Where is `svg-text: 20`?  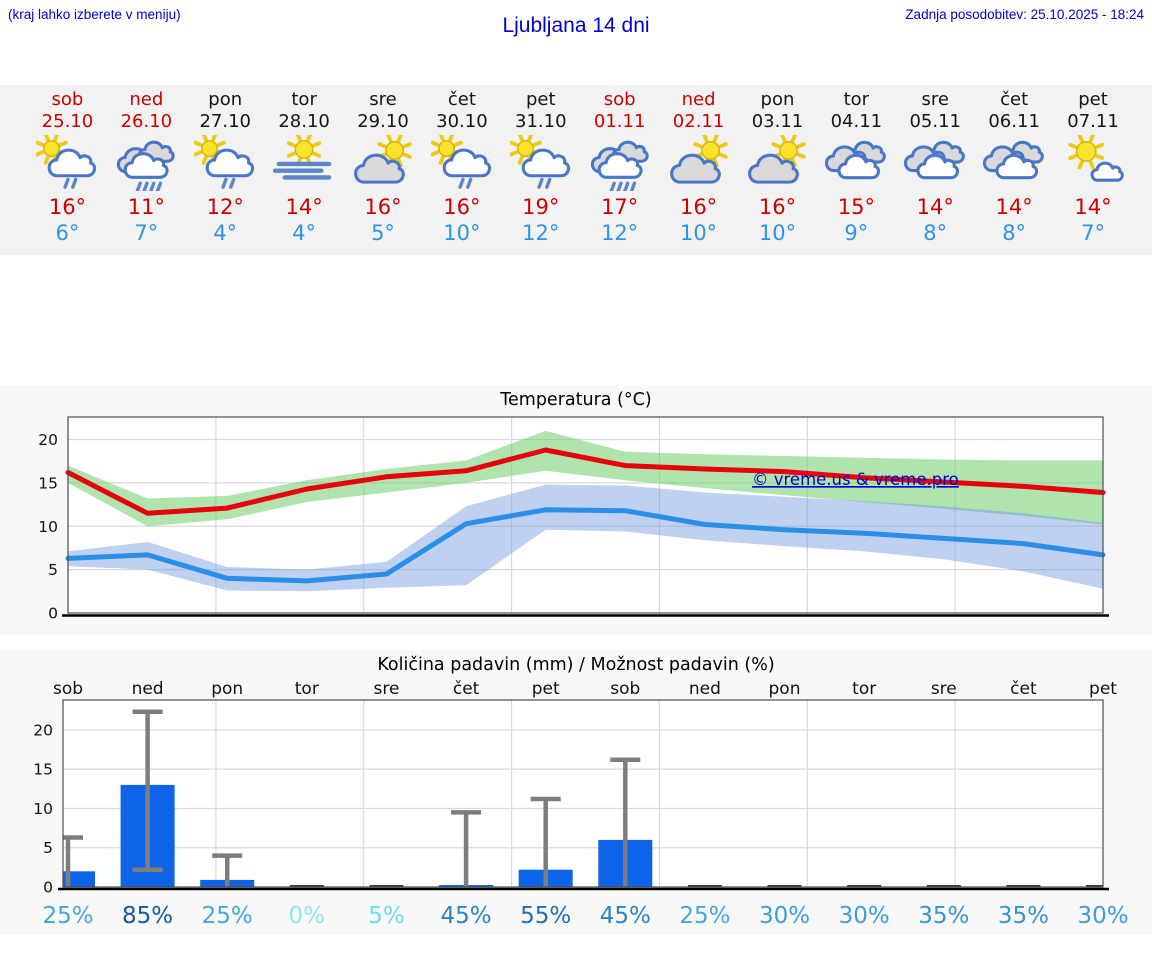 svg-text: 20 is located at coordinates (48, 440).